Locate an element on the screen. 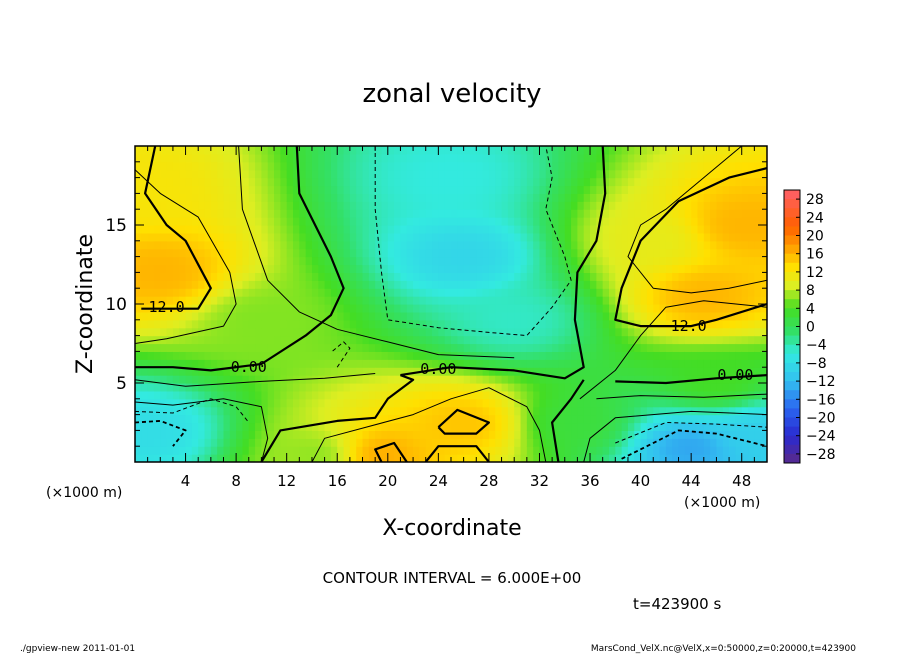 The width and height of the screenshot is (904, 654). colorbar-tick-label: −20 is located at coordinates (821, 419).